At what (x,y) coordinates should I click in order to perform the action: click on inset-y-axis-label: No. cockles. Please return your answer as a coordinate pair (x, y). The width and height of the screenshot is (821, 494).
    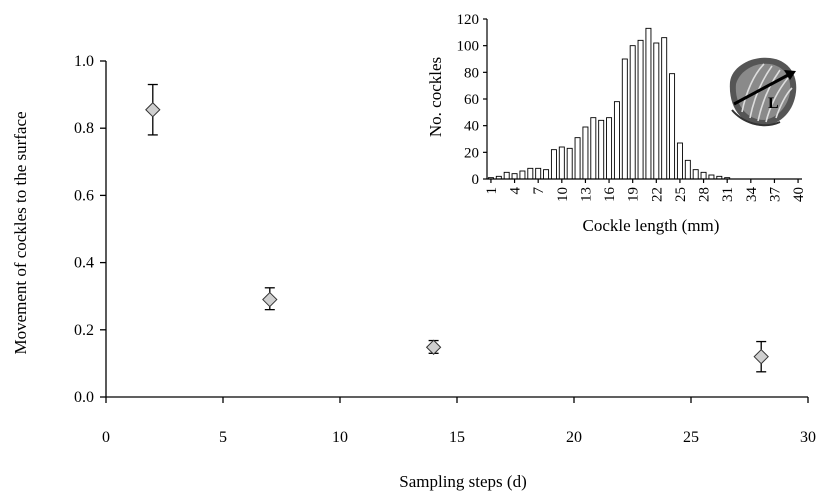
    Looking at the image, I should click on (435, 97).